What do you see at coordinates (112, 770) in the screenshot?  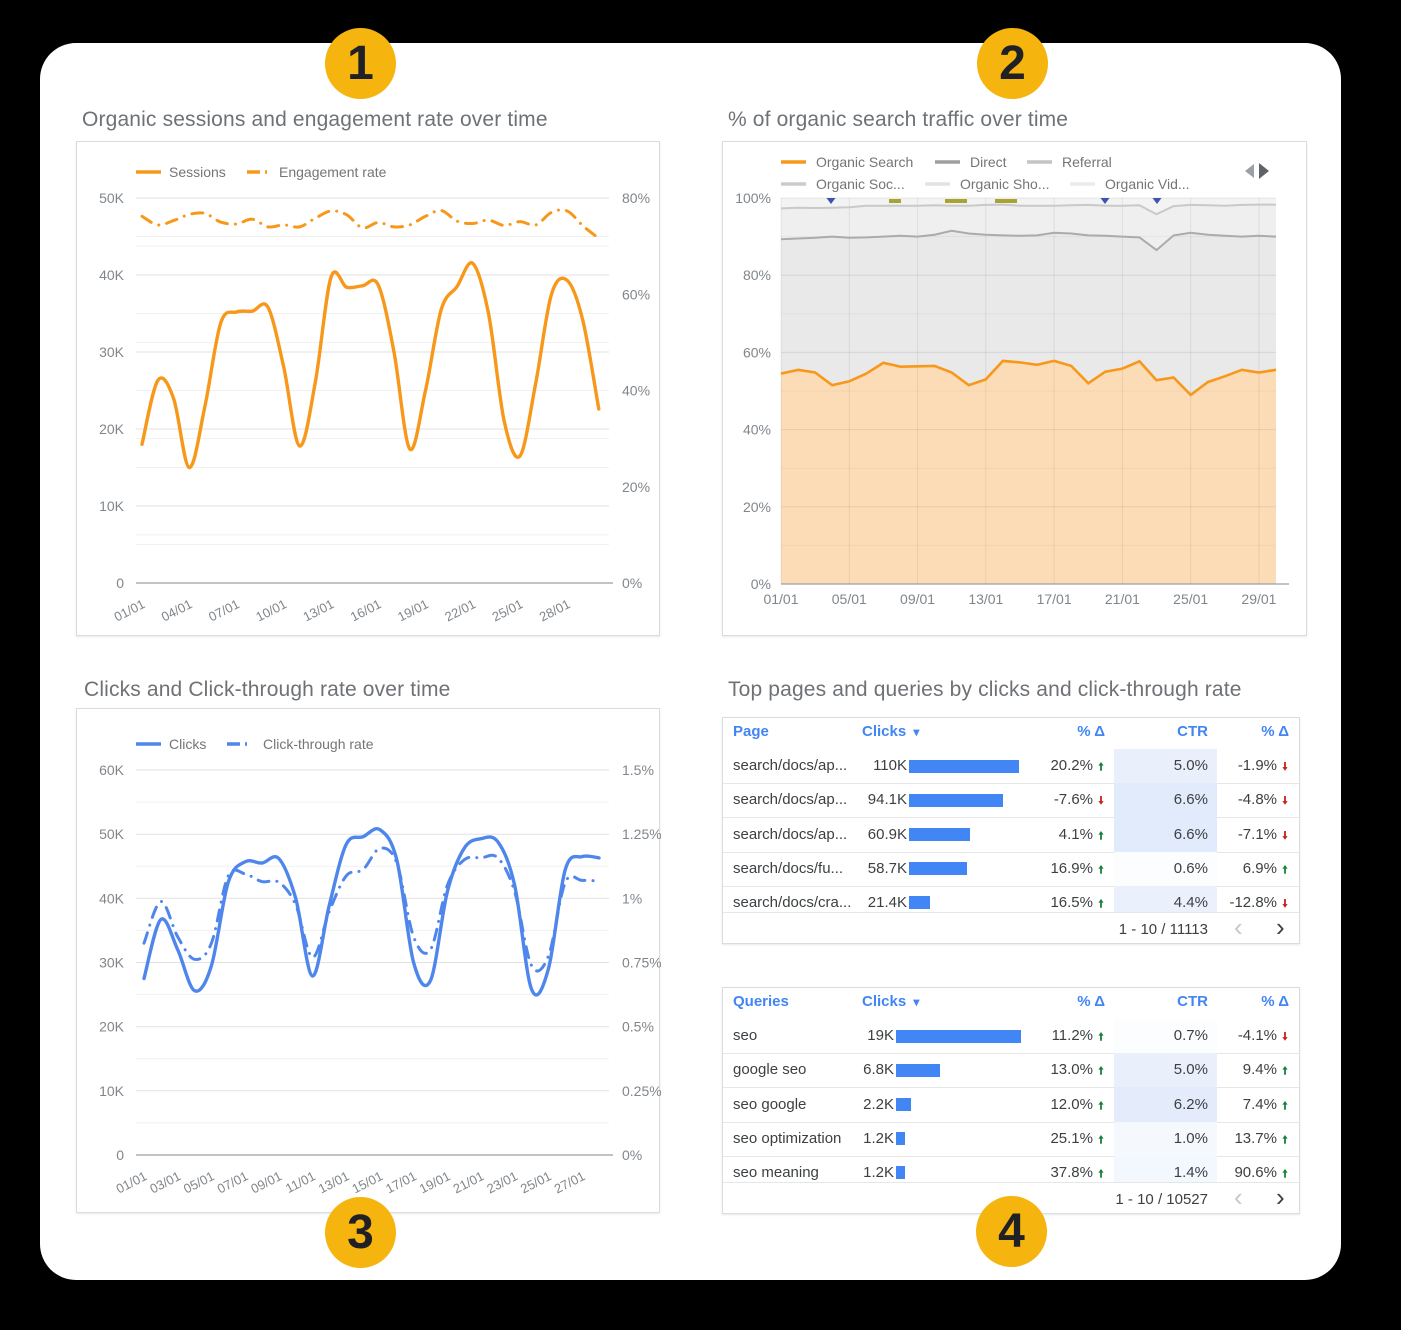 I see `svg-text: 60K` at bounding box center [112, 770].